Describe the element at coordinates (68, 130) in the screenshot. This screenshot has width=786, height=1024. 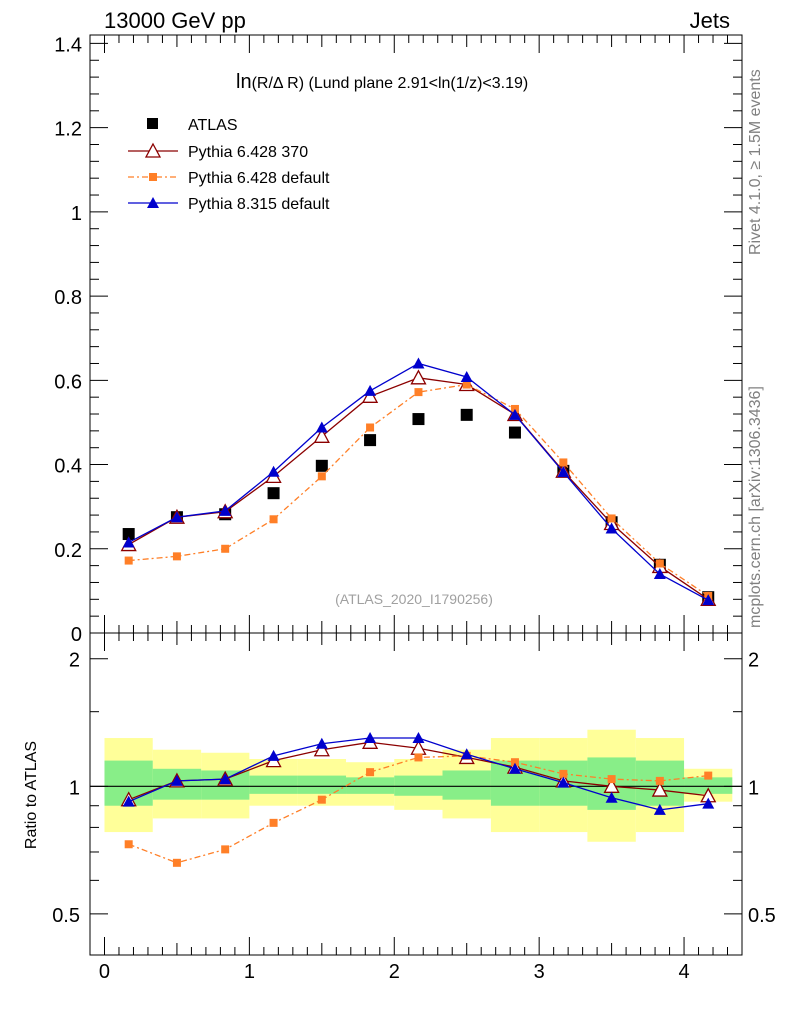
I see `top-y-tick-label: 1.2` at that location.